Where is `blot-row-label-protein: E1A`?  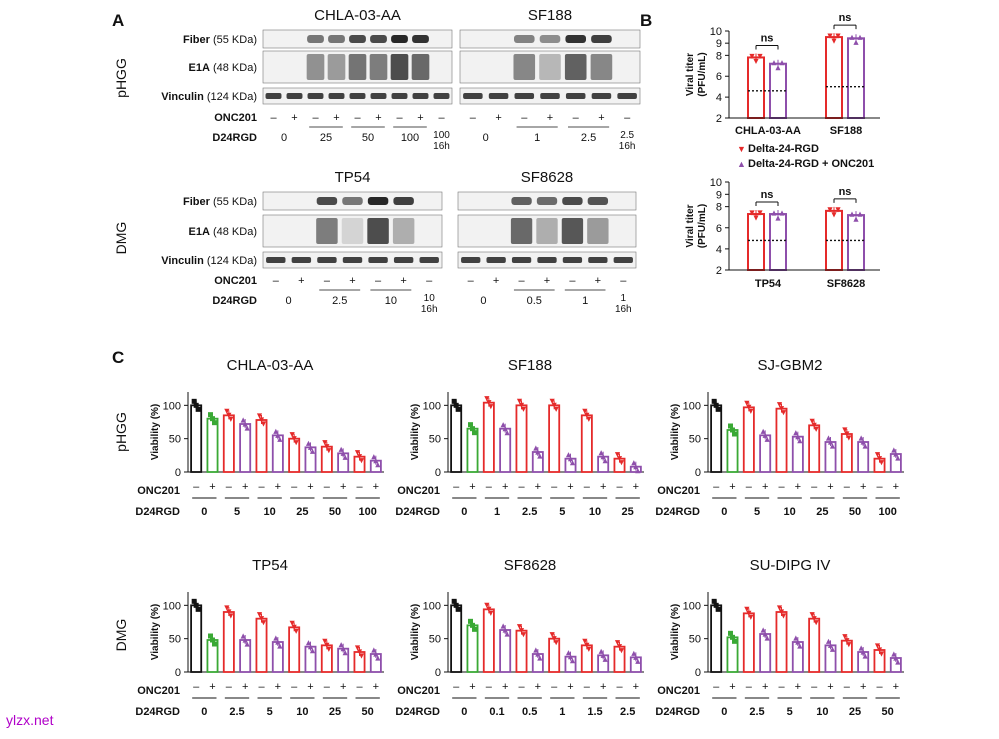 blot-row-label-protein: E1A is located at coordinates (199, 232).